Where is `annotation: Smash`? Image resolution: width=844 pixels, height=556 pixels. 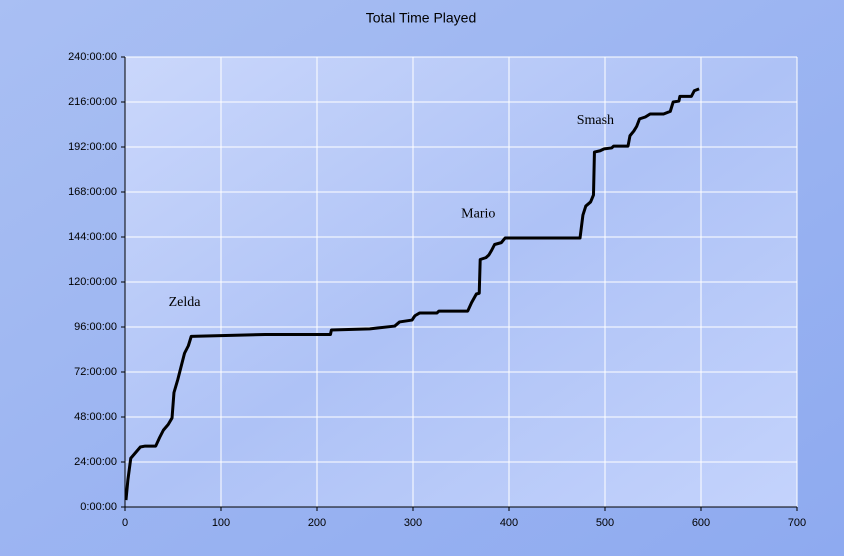
annotation: Smash is located at coordinates (595, 120).